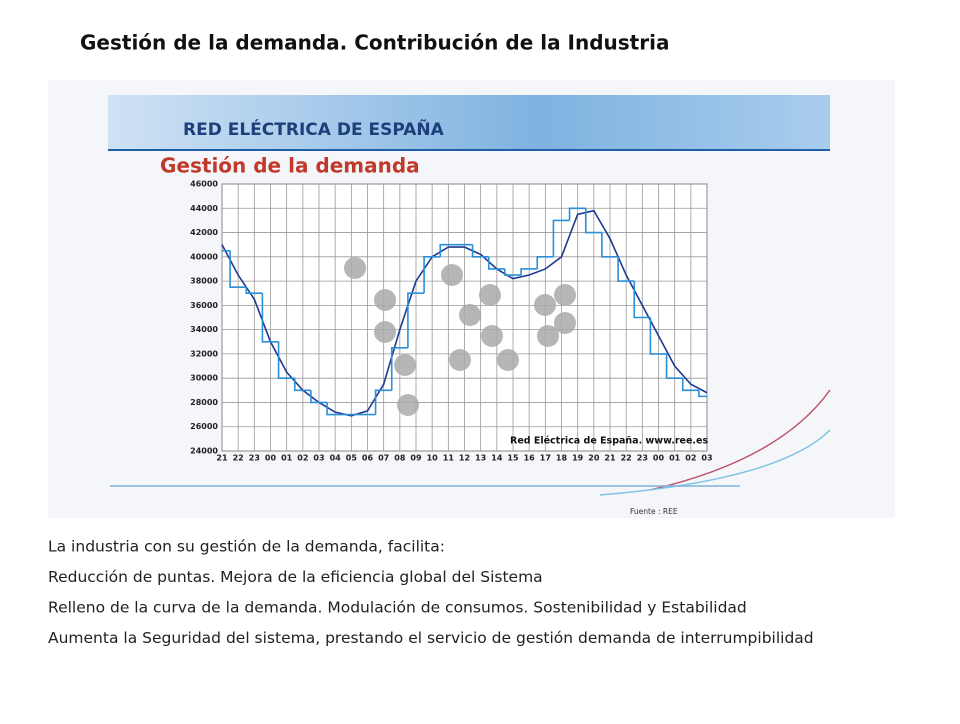 This screenshot has width=960, height=724. I want to click on x-tick-label: 04, so click(336, 458).